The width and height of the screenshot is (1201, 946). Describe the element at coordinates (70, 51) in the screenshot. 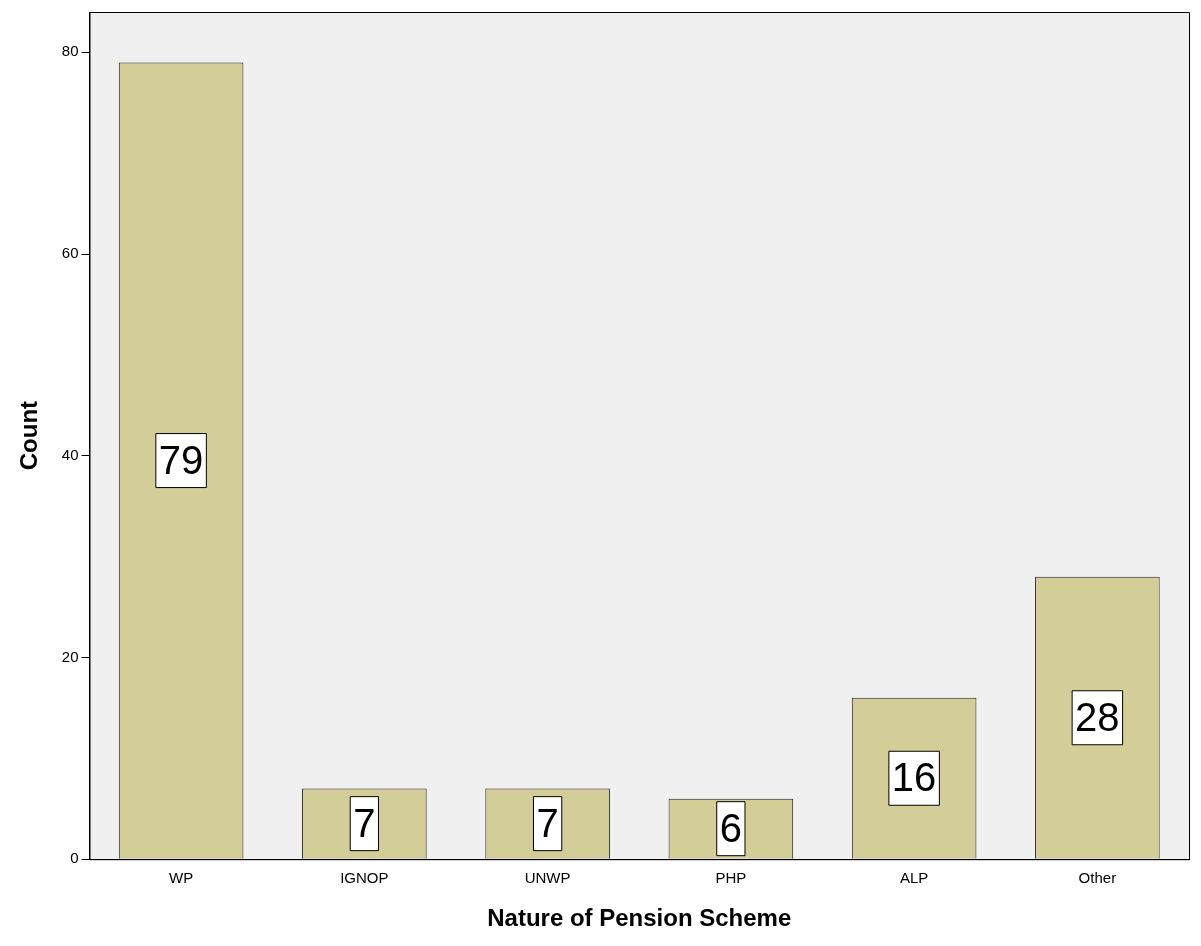

I see `y-tick-label: 80` at that location.